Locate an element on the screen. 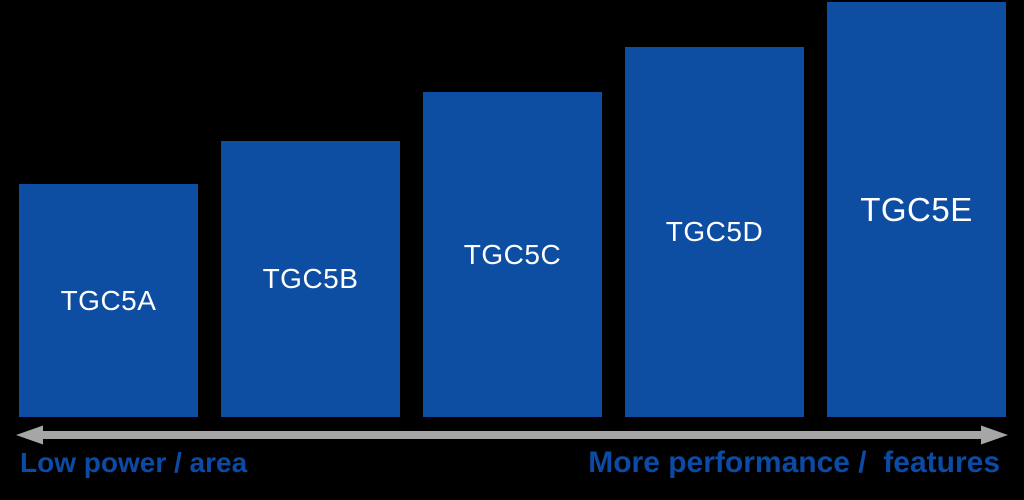 The image size is (1024, 500). bar-label-tgc5b: TGC5B is located at coordinates (310, 279).